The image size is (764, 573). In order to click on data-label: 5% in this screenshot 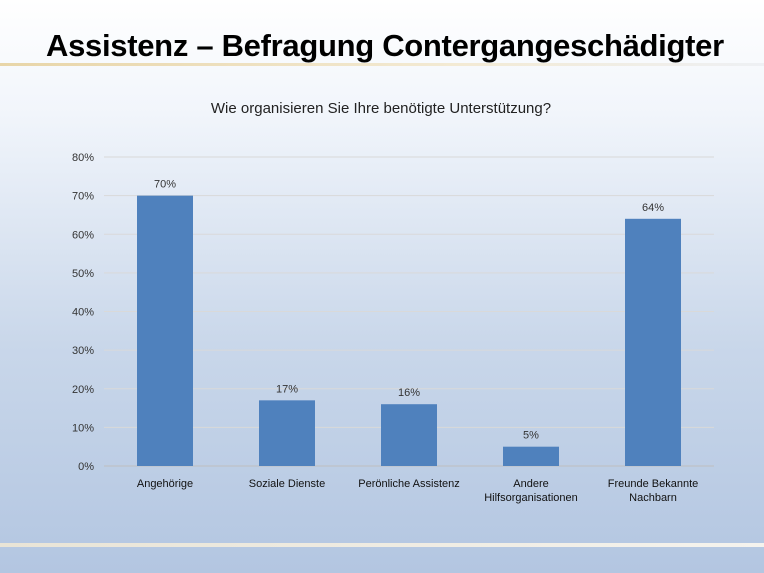, I will do `click(531, 436)`.